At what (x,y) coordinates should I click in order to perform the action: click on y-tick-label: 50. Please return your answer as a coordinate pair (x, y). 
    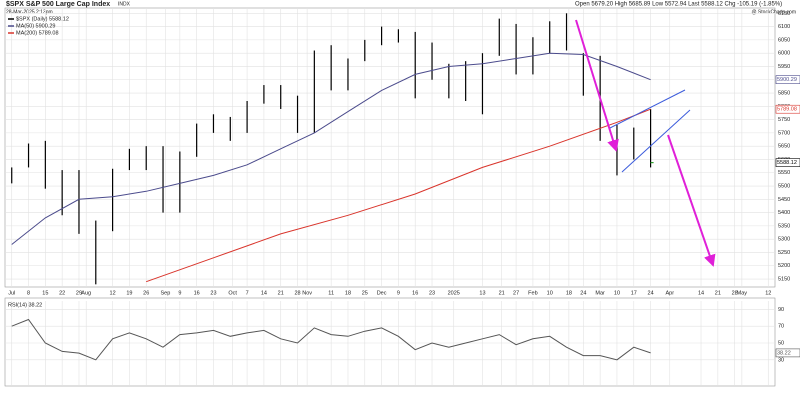
    Looking at the image, I should click on (781, 343).